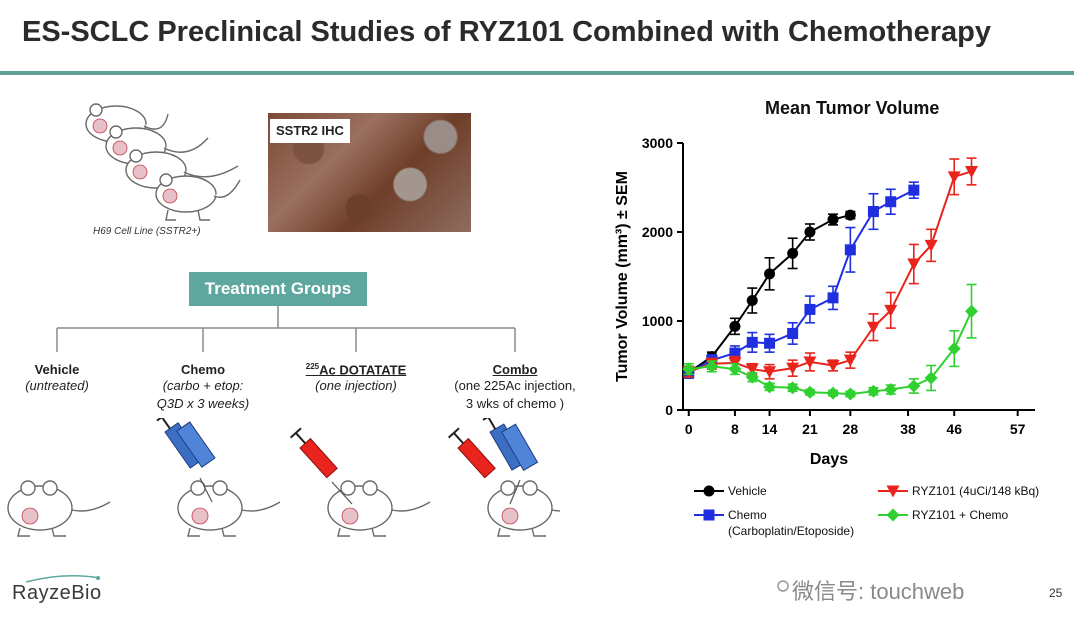 This screenshot has height=635, width=1080. Describe the element at coordinates (286, 329) in the screenshot. I see `treatment-tree-lines` at that location.